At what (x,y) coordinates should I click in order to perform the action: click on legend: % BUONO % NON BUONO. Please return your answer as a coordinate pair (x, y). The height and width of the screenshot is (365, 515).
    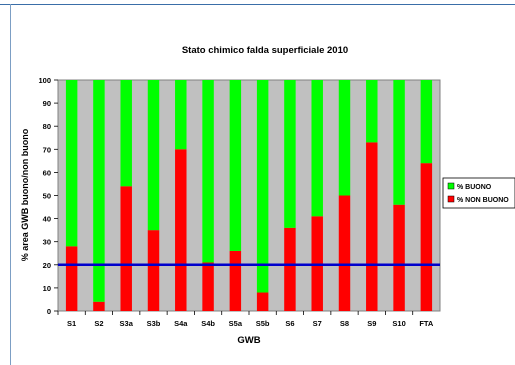
    Looking at the image, I should click on (478, 193).